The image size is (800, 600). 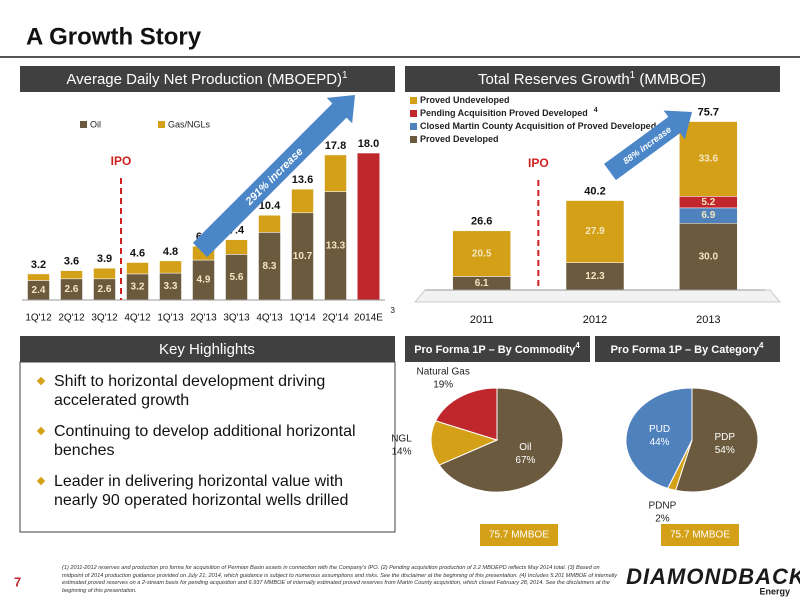 What do you see at coordinates (335, 146) in the screenshot?
I see `total-label: 17.8` at bounding box center [335, 146].